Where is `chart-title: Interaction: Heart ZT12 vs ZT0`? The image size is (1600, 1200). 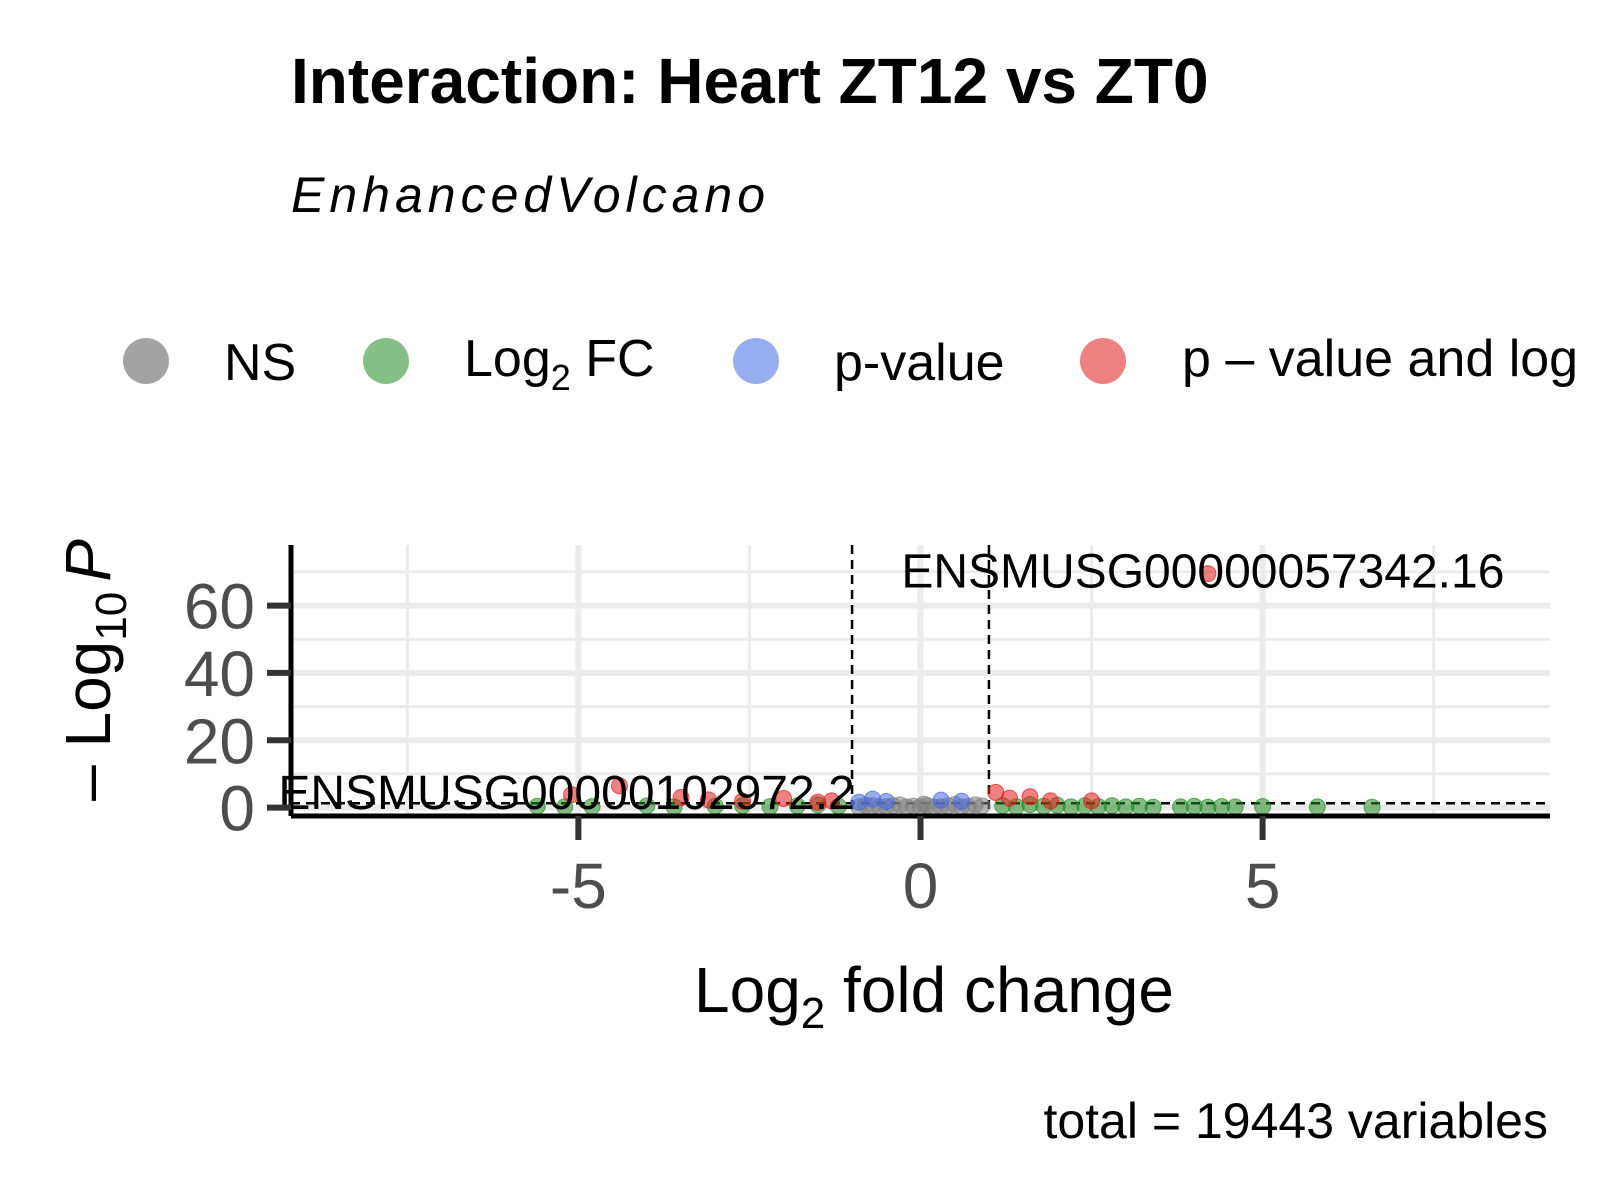
chart-title: Interaction: Heart ZT12 vs ZT0 is located at coordinates (750, 81).